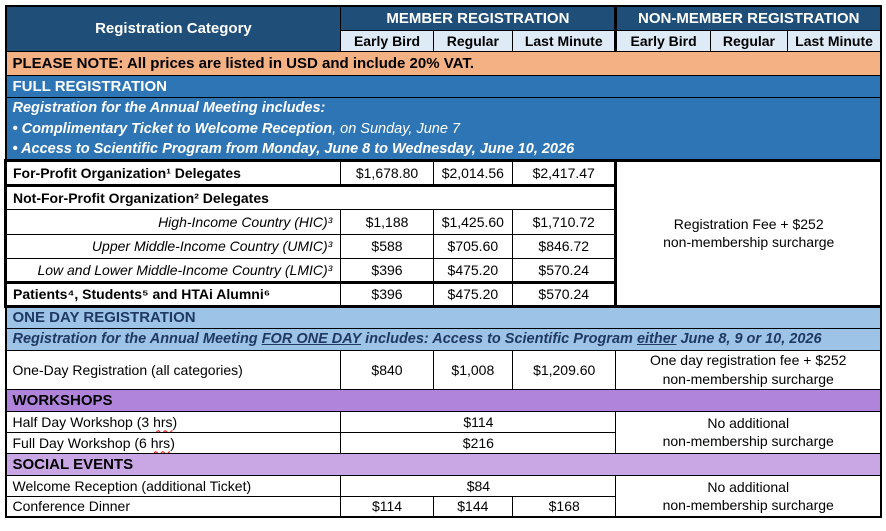 This screenshot has height=531, width=886. Describe the element at coordinates (564, 246) in the screenshot. I see `price-umic-last-minute: $846.72` at that location.